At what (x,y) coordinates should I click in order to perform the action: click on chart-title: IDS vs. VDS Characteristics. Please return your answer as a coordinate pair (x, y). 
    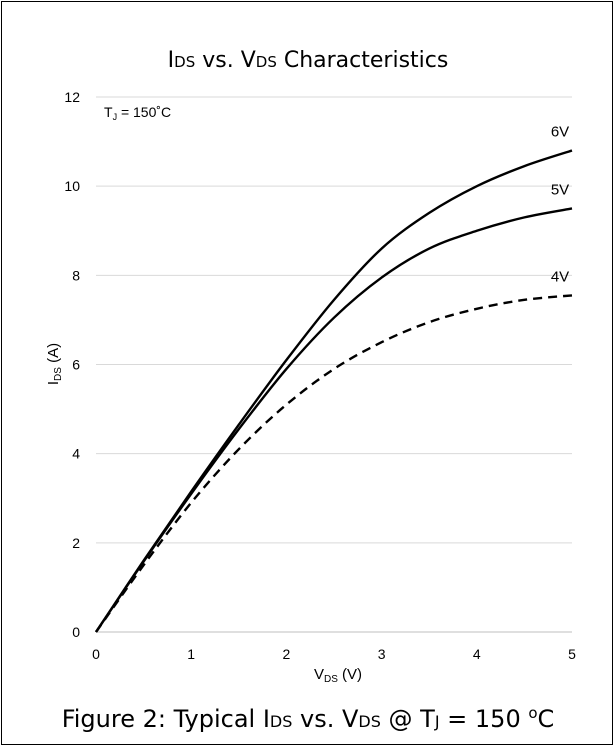
    Looking at the image, I should click on (308, 60).